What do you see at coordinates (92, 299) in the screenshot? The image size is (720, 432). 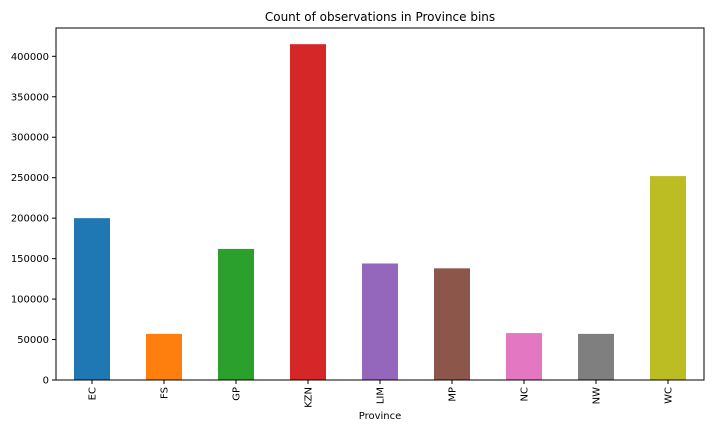 I see `bar-ec` at bounding box center [92, 299].